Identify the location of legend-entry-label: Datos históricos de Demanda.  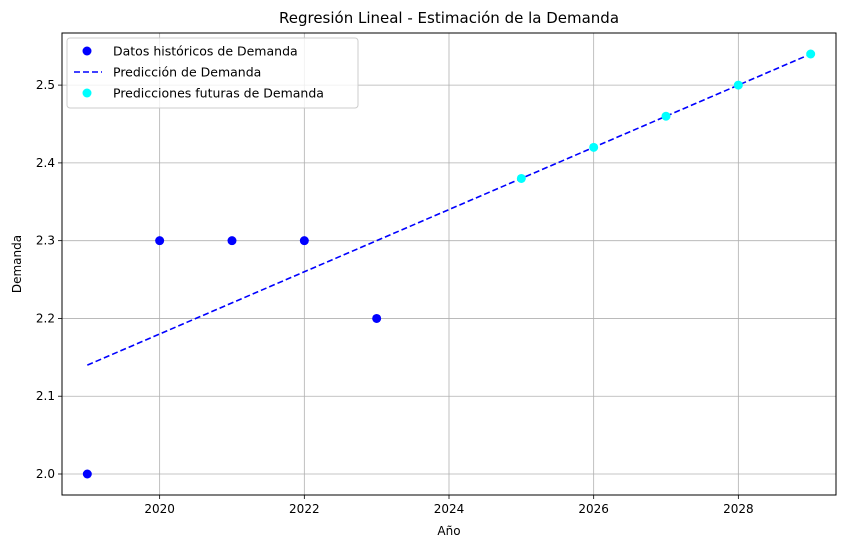
(205, 51).